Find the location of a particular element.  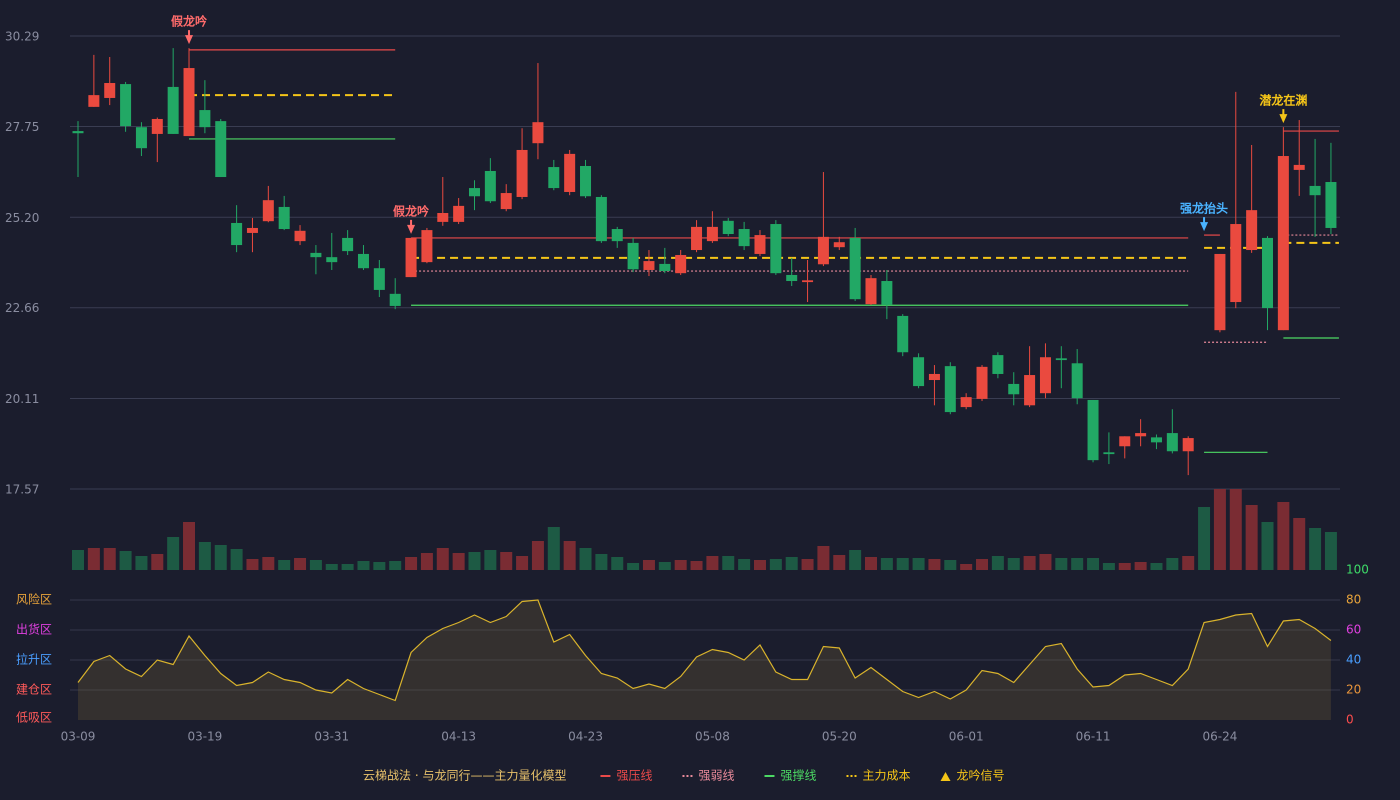

y-tick-label: 30.29 is located at coordinates (22, 37).